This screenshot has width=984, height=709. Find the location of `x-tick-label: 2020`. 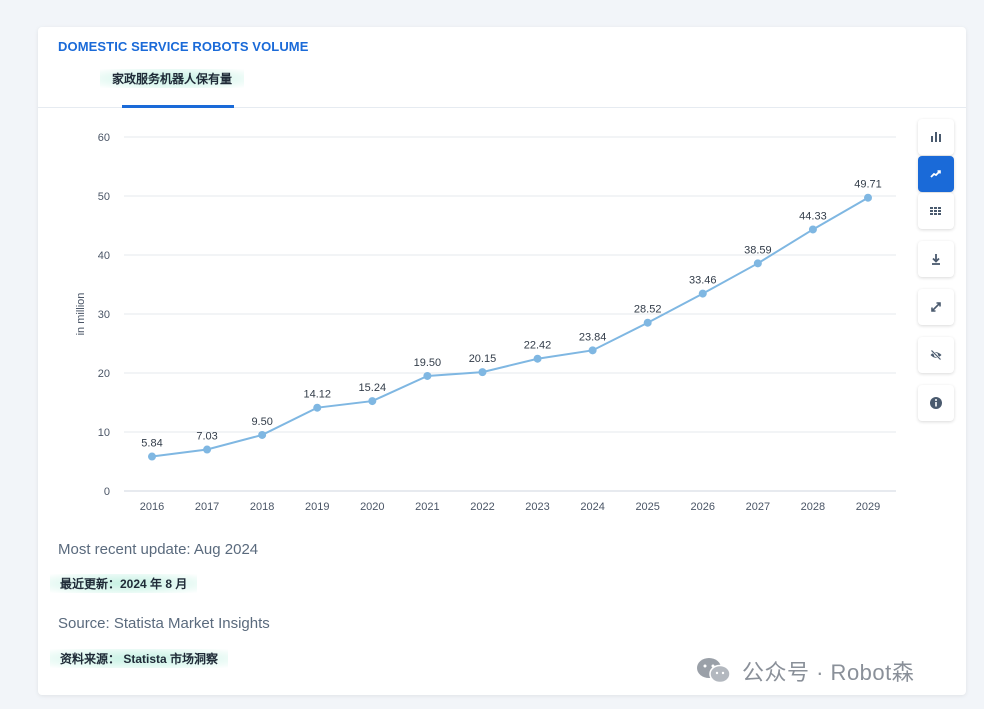

x-tick-label: 2020 is located at coordinates (372, 507).